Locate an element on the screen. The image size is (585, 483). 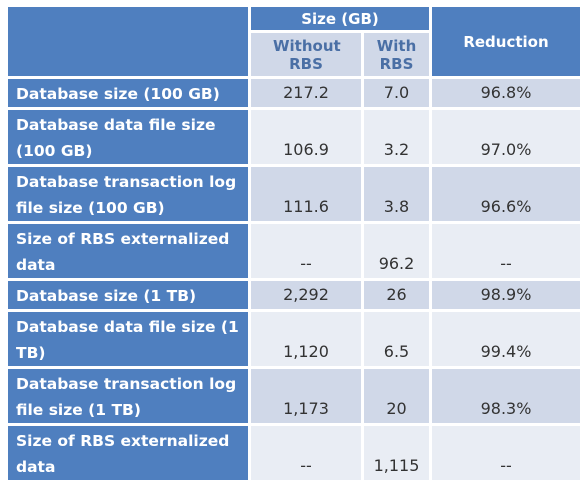
with-rbs-value: 96.2 is located at coordinates (396, 251).